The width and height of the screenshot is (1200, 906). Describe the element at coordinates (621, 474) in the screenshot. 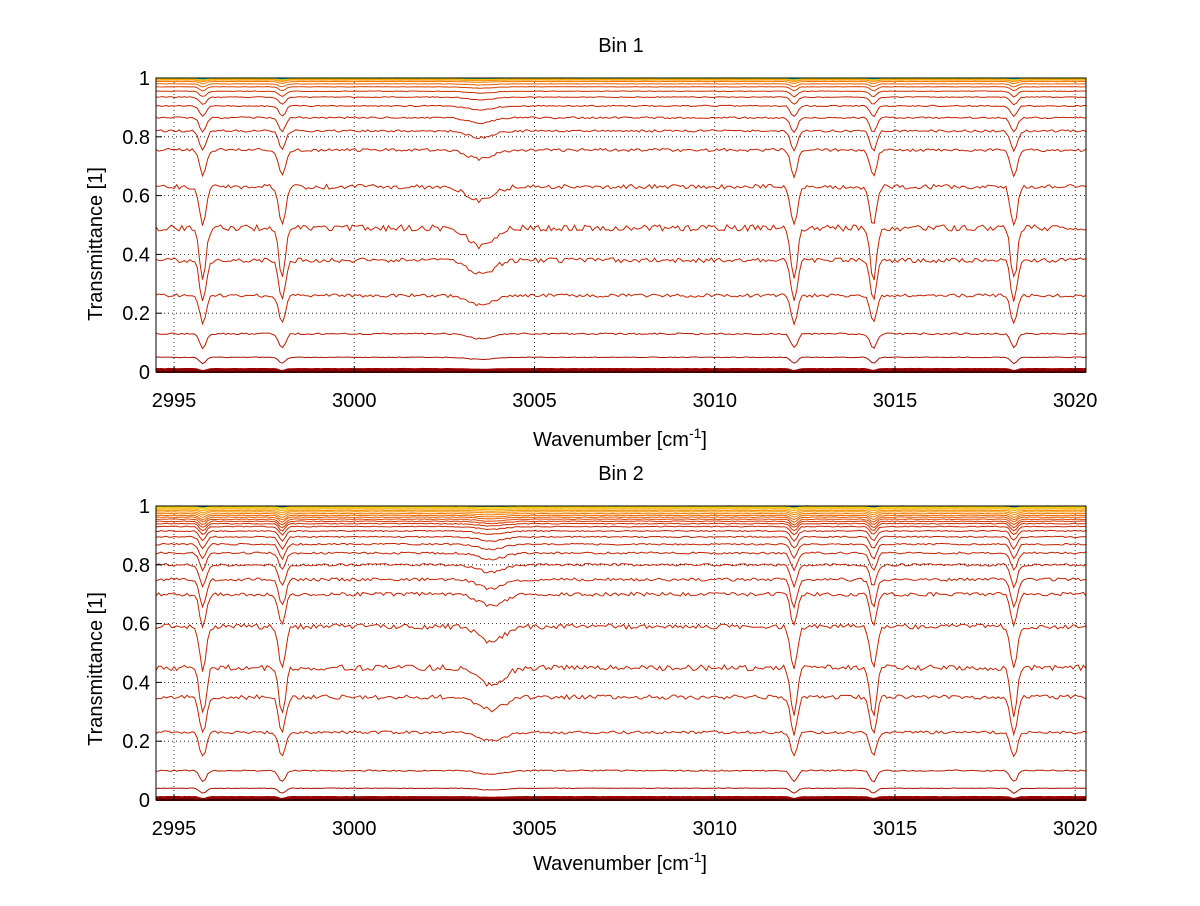

I see `chart-title: Bin 2` at that location.